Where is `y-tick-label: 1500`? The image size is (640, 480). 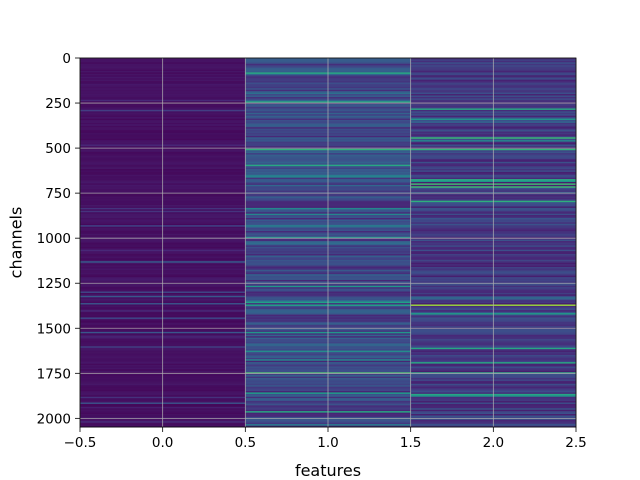 y-tick-label: 1500 is located at coordinates (54, 329).